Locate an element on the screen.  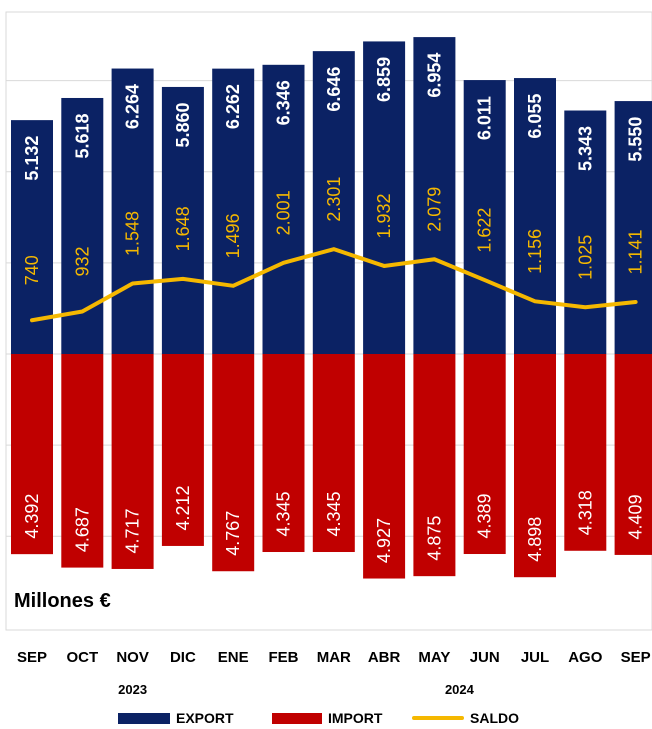
x-tick-label: JUL is located at coordinates (535, 657).